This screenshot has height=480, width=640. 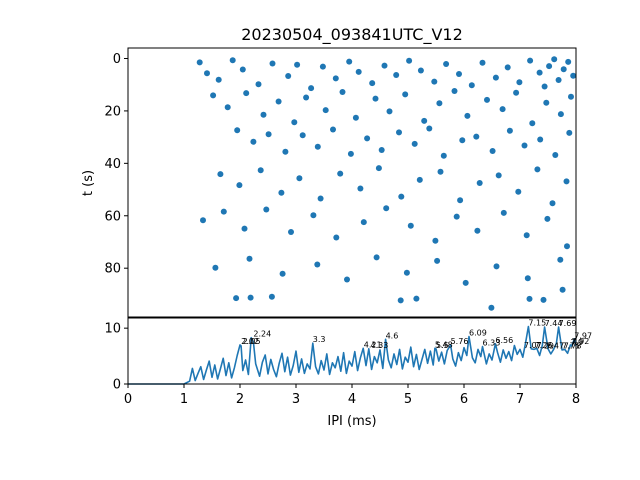 What do you see at coordinates (576, 399) in the screenshot?
I see `x-tick-label: 8` at bounding box center [576, 399].